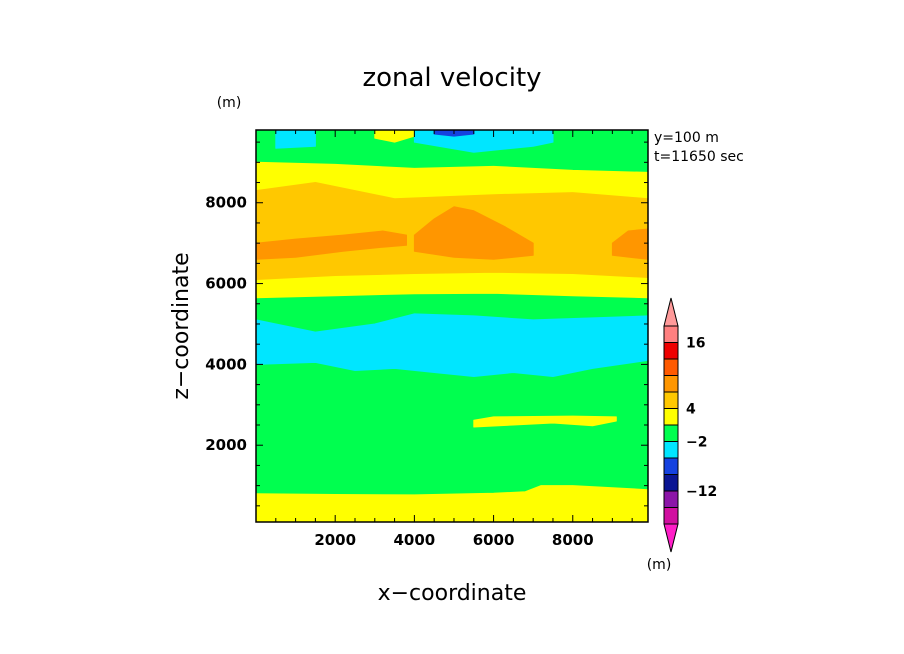  Describe the element at coordinates (226, 364) in the screenshot. I see `y-tick-label: 4000` at that location.